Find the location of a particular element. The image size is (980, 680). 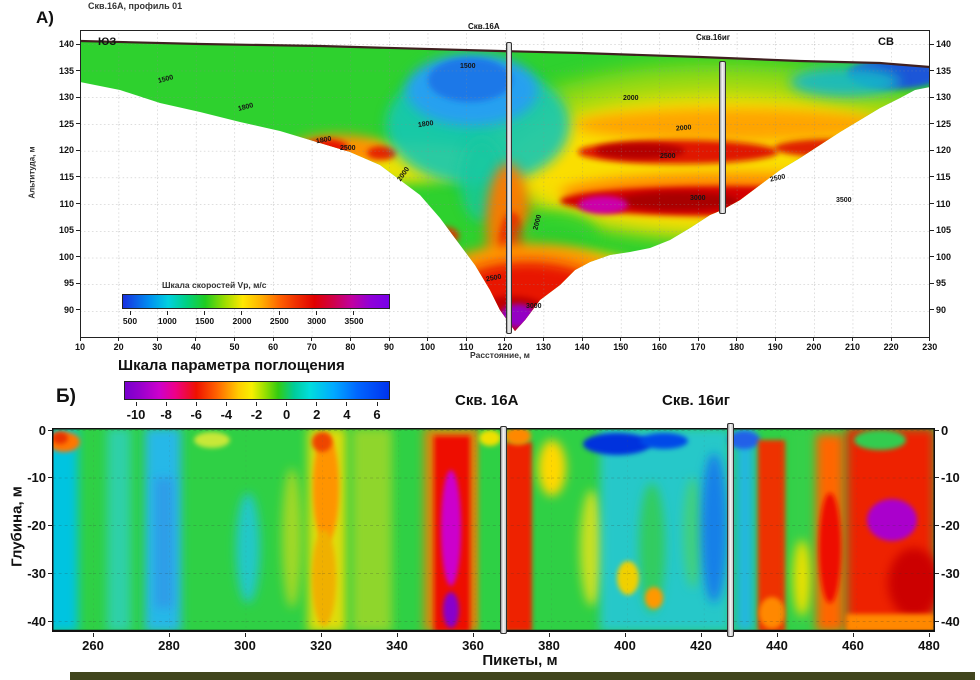

velocity-legend-title: Шкала скоростей Vp, м/с is located at coordinates (214, 285).